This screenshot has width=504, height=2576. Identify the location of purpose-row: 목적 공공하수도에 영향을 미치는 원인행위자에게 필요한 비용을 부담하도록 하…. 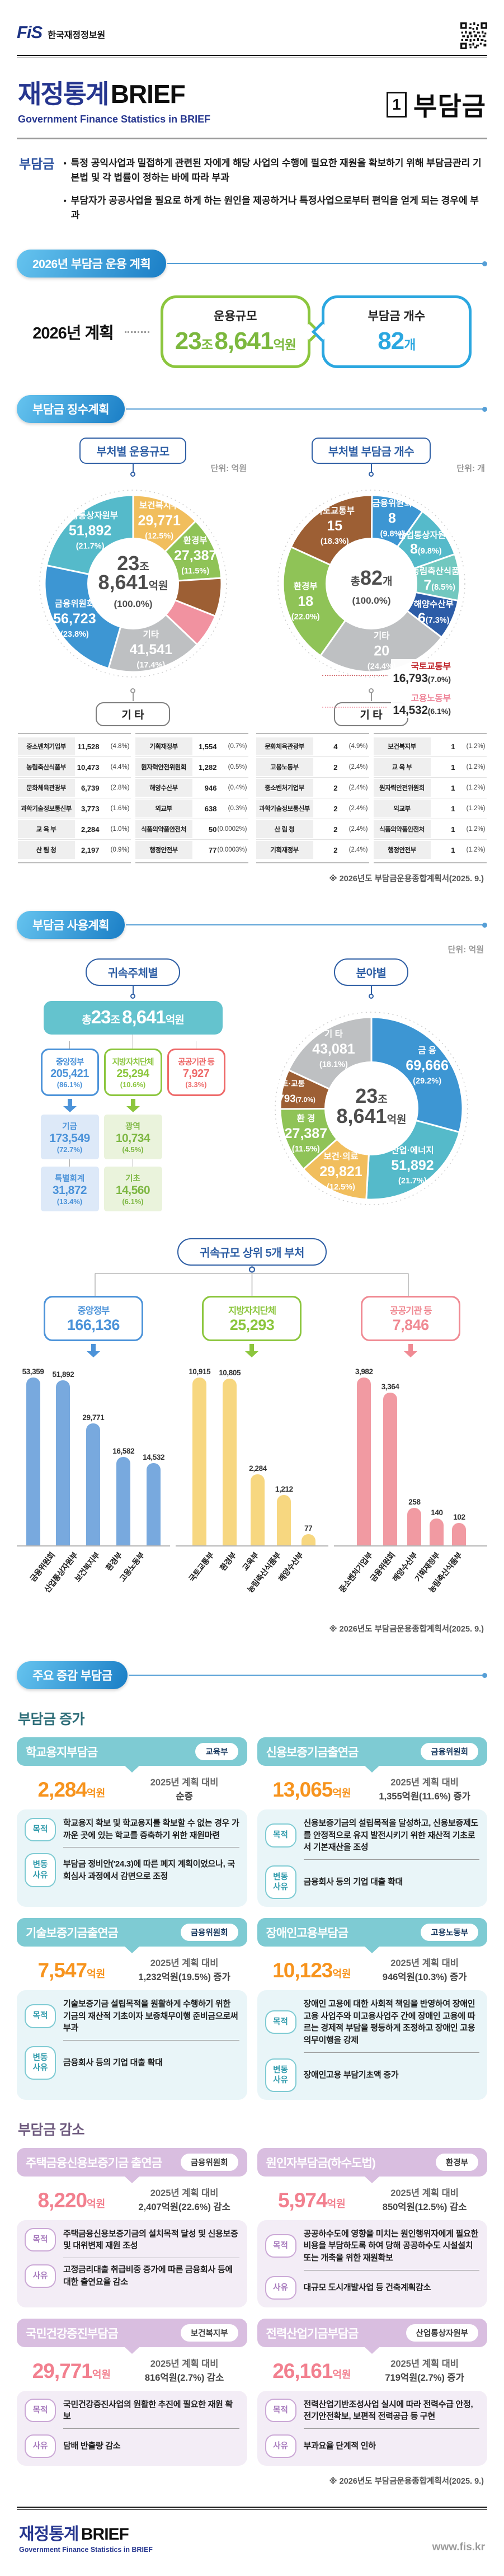
(373, 2246).